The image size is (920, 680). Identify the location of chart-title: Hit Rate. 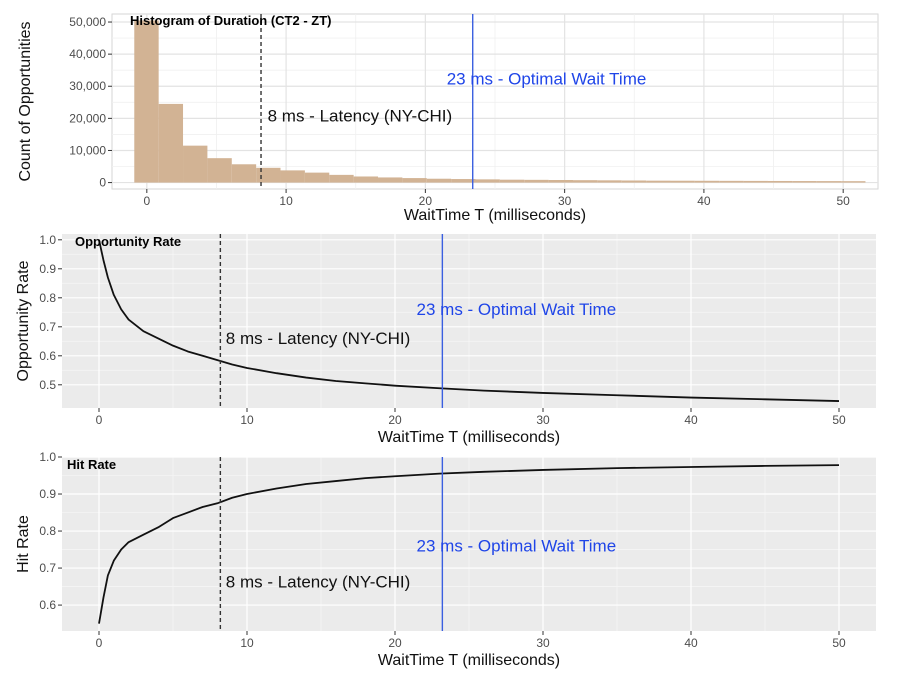
(91, 464).